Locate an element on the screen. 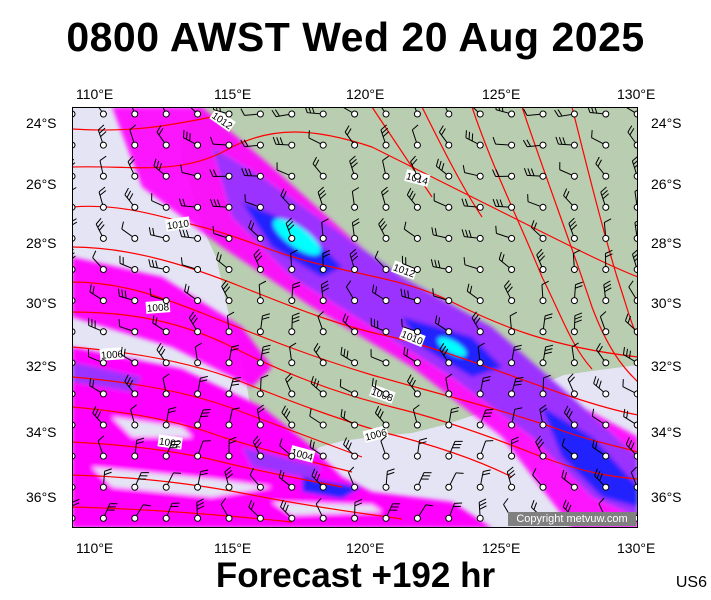 The width and height of the screenshot is (711, 600). lon-label-125-bottom: 125°E is located at coordinates (501, 548).